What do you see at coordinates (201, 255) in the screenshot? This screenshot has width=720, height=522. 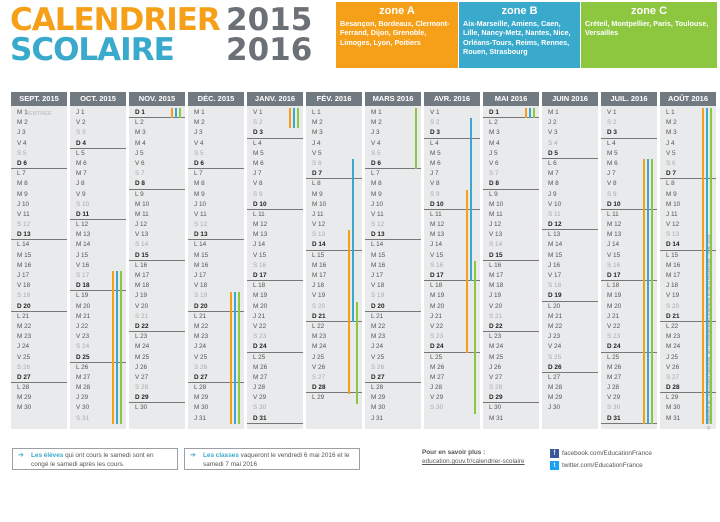 I see `day-row: M 15` at bounding box center [201, 255].